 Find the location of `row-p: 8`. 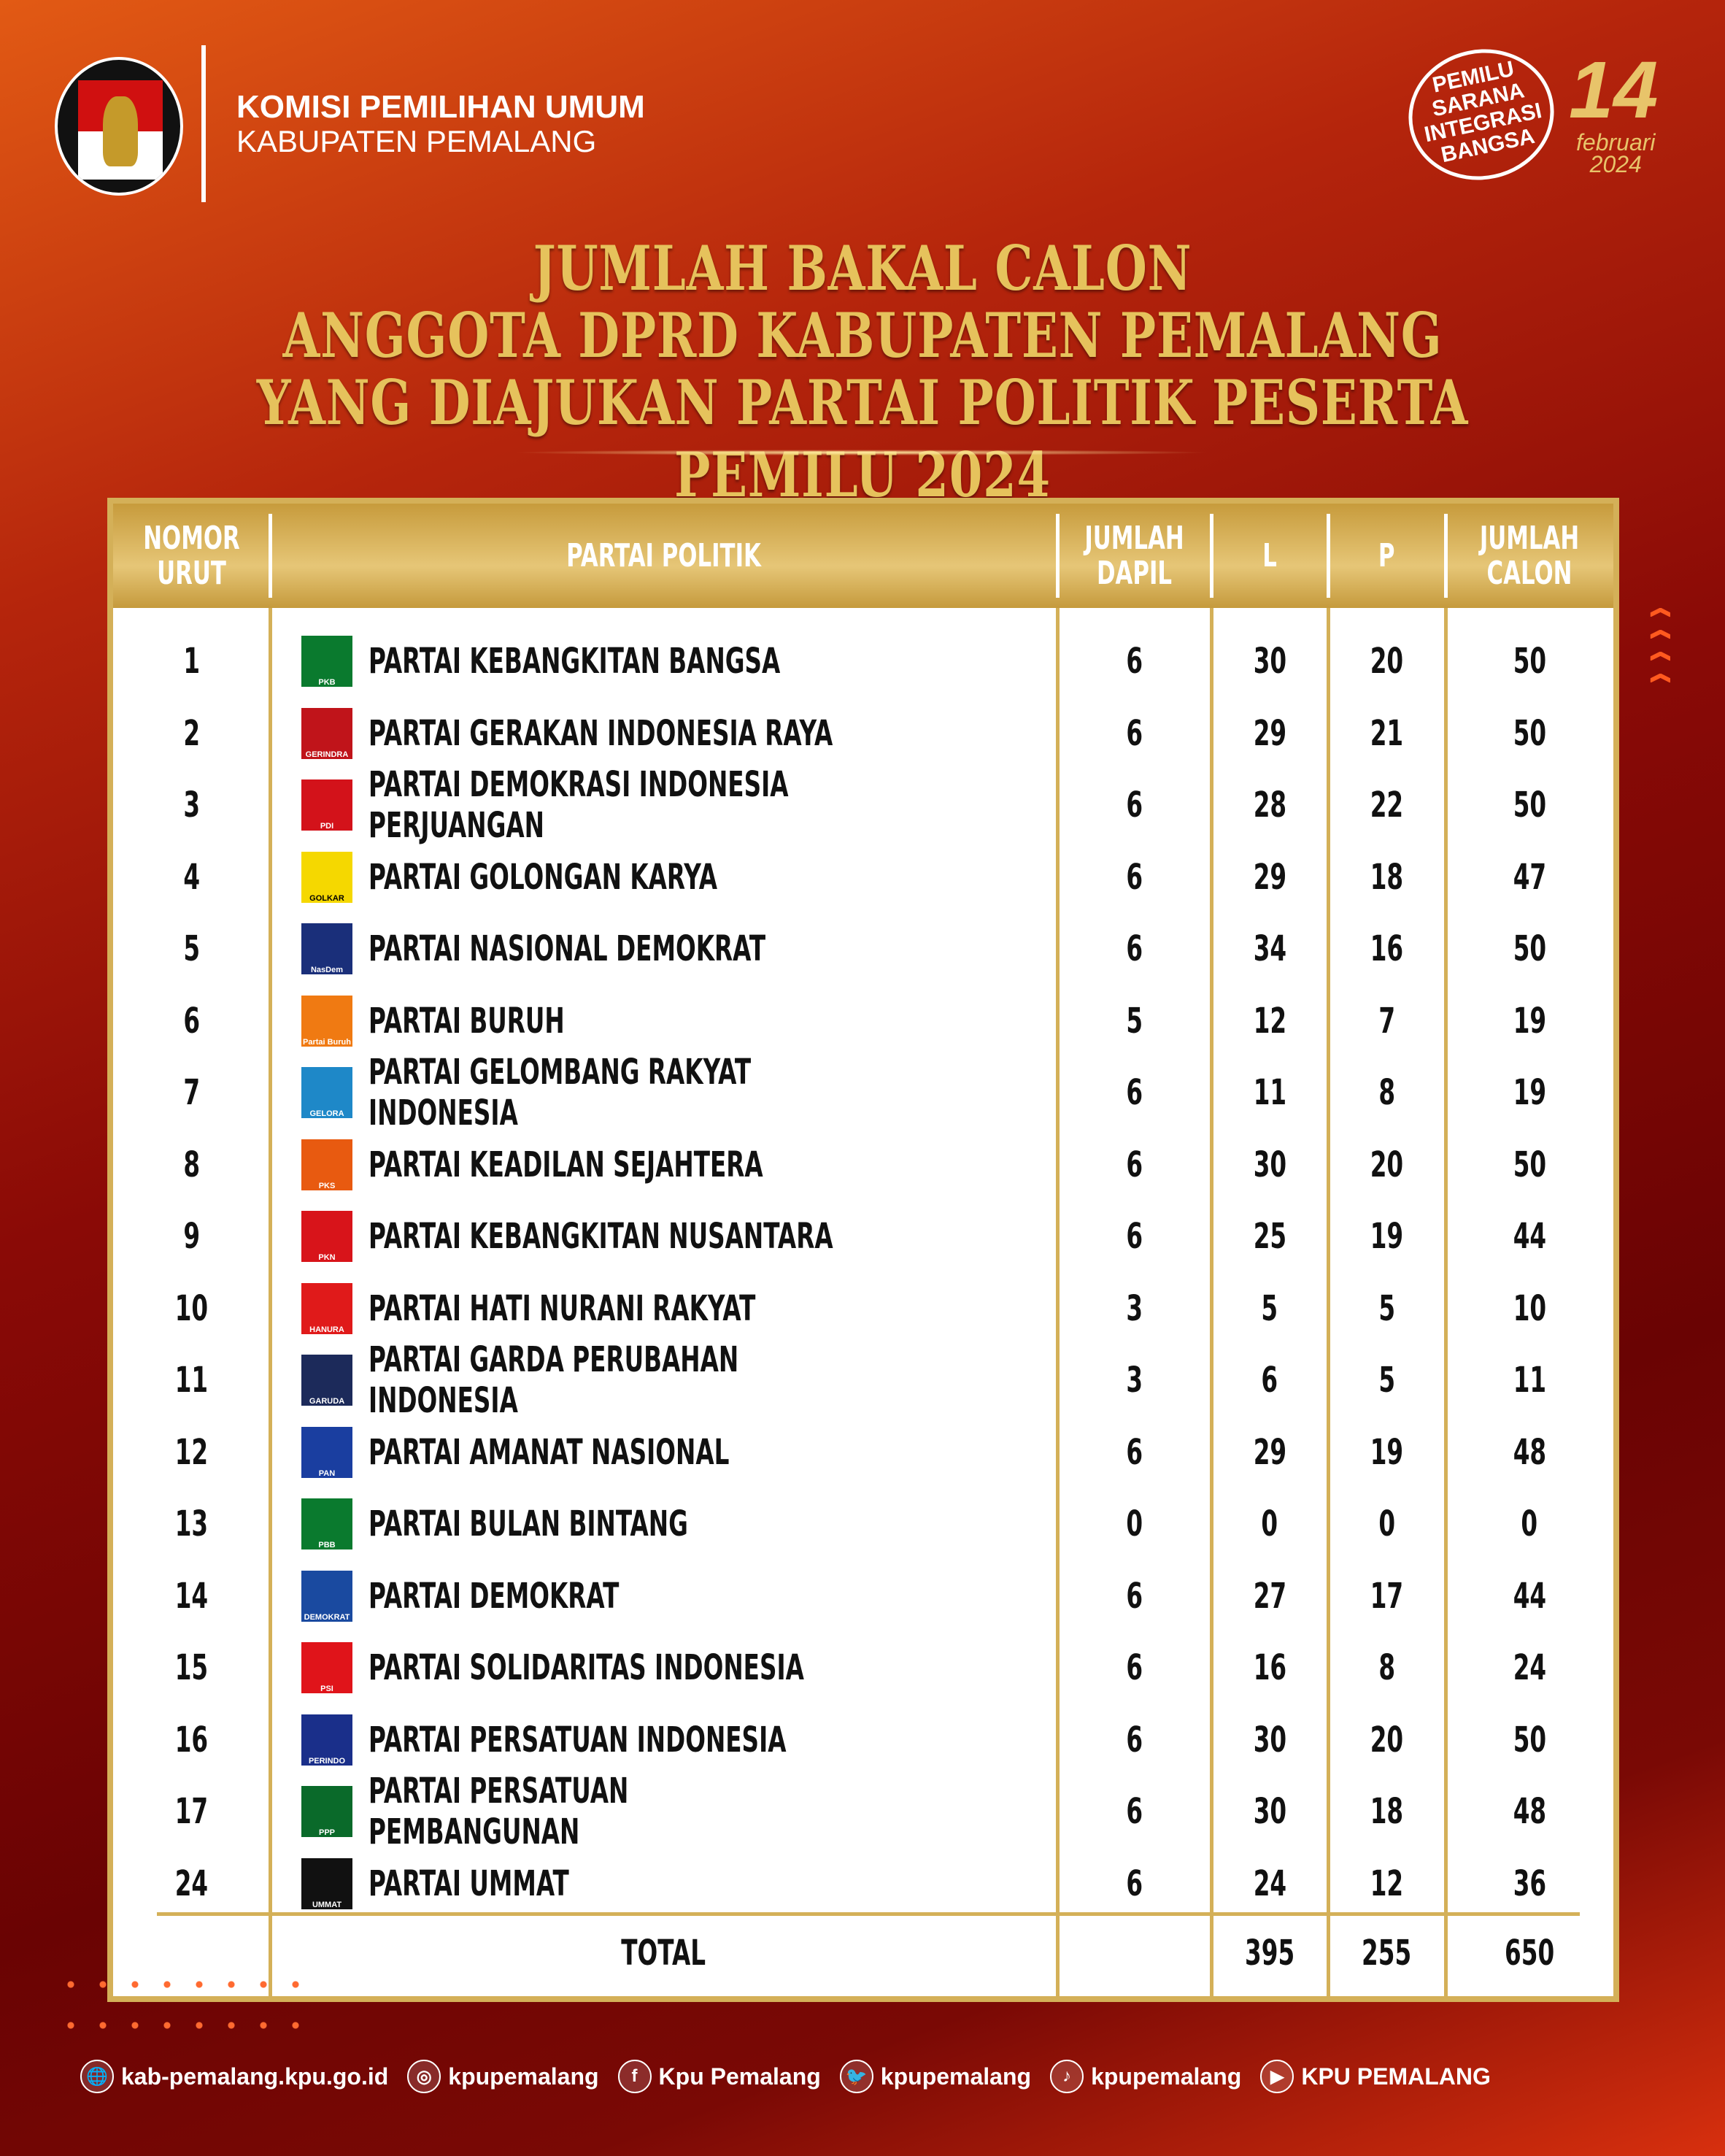

row-p: 8 is located at coordinates (1386, 1092).